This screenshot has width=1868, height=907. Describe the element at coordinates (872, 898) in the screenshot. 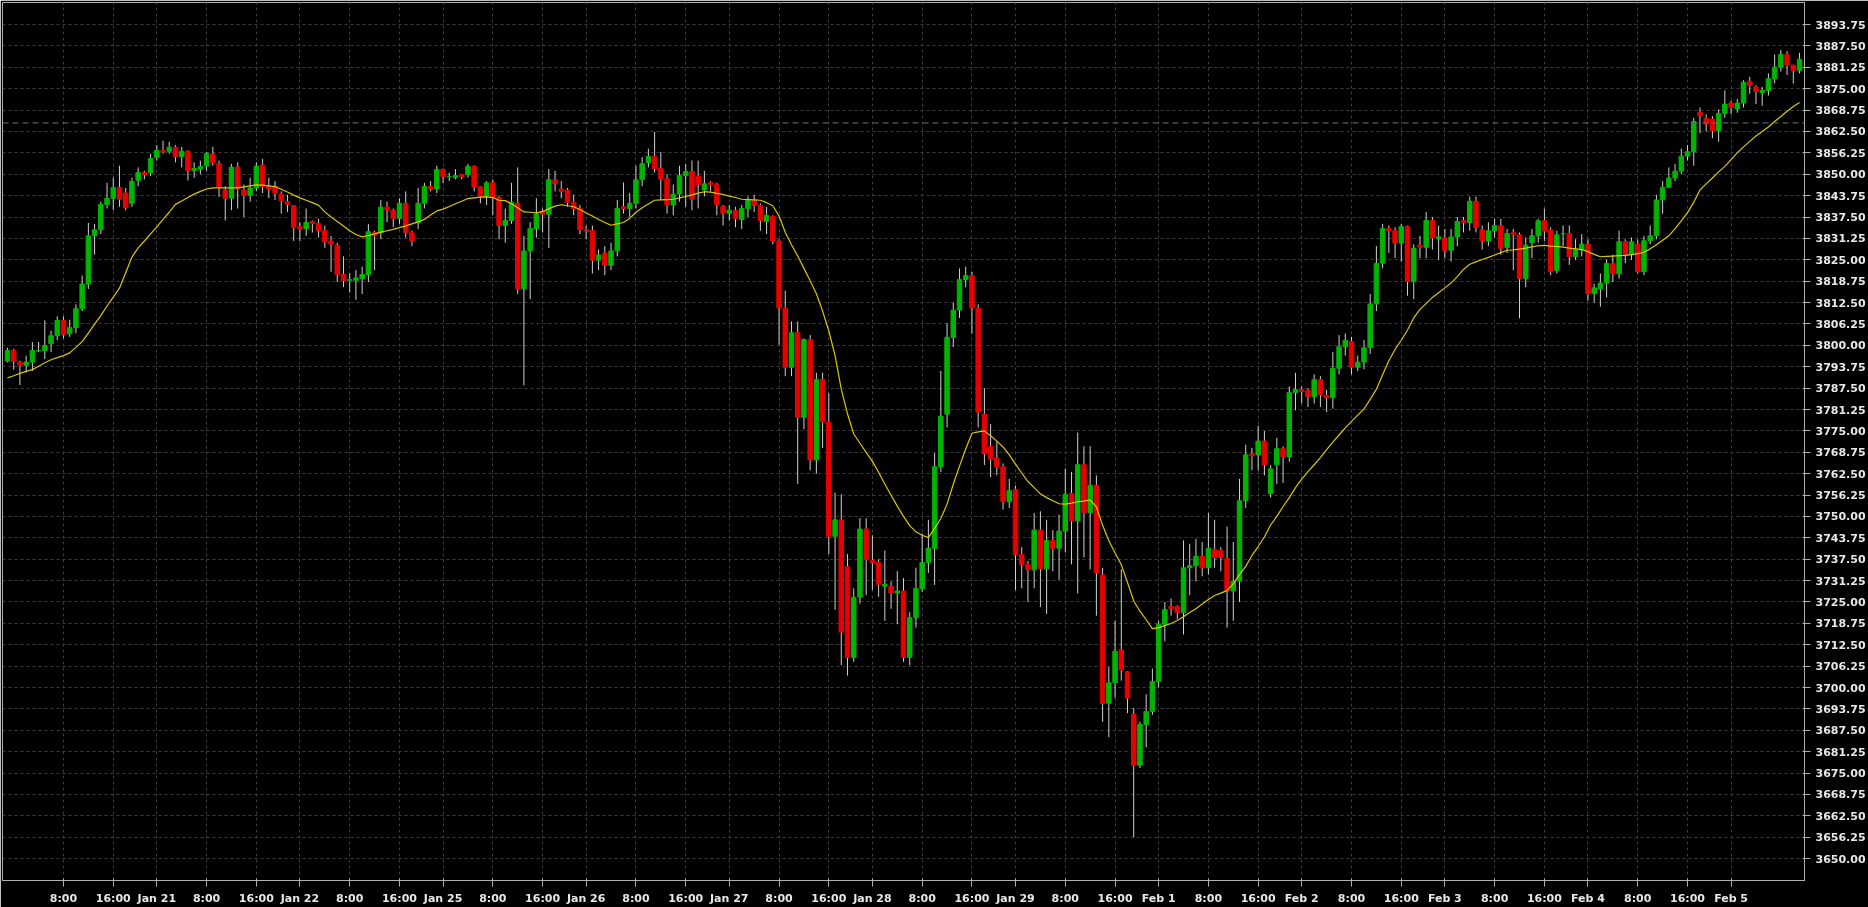

I see `x-tick-label: Jan 28` at that location.